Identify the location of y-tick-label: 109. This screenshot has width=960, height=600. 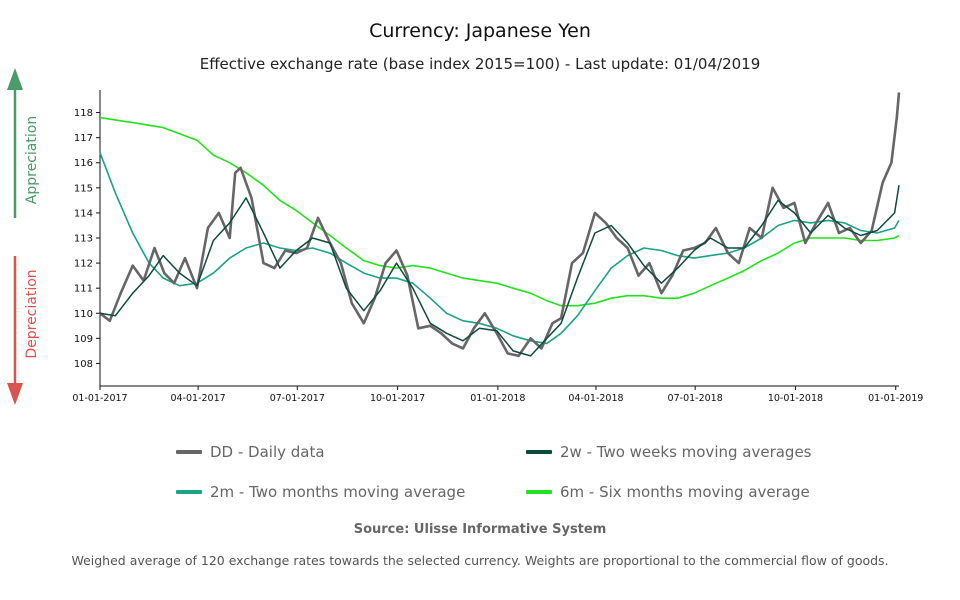
(83, 339).